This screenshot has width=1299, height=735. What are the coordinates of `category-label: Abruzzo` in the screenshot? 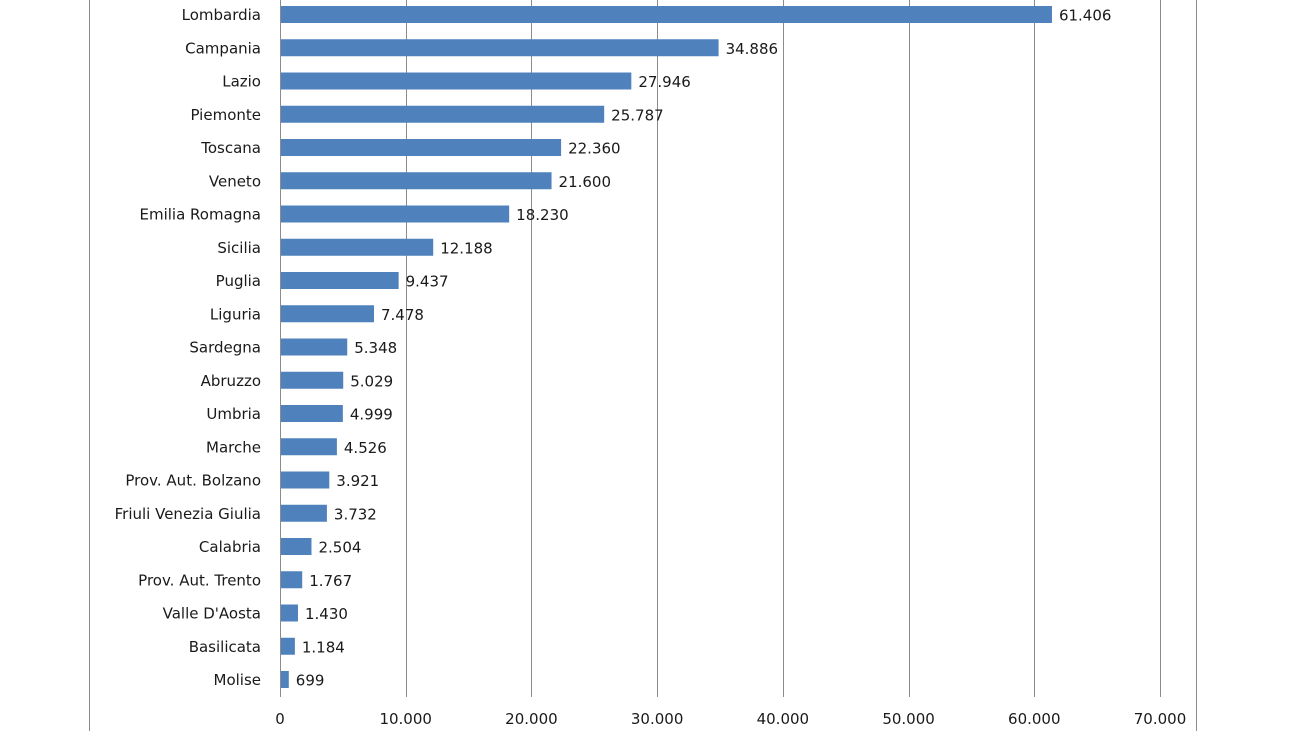 It's located at (231, 381).